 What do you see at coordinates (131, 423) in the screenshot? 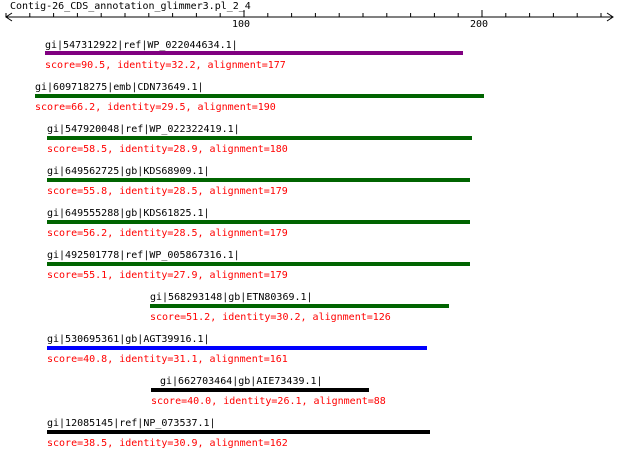
I see `hit-label: gi|12085145|ref|NP_073537.1|` at bounding box center [131, 423].